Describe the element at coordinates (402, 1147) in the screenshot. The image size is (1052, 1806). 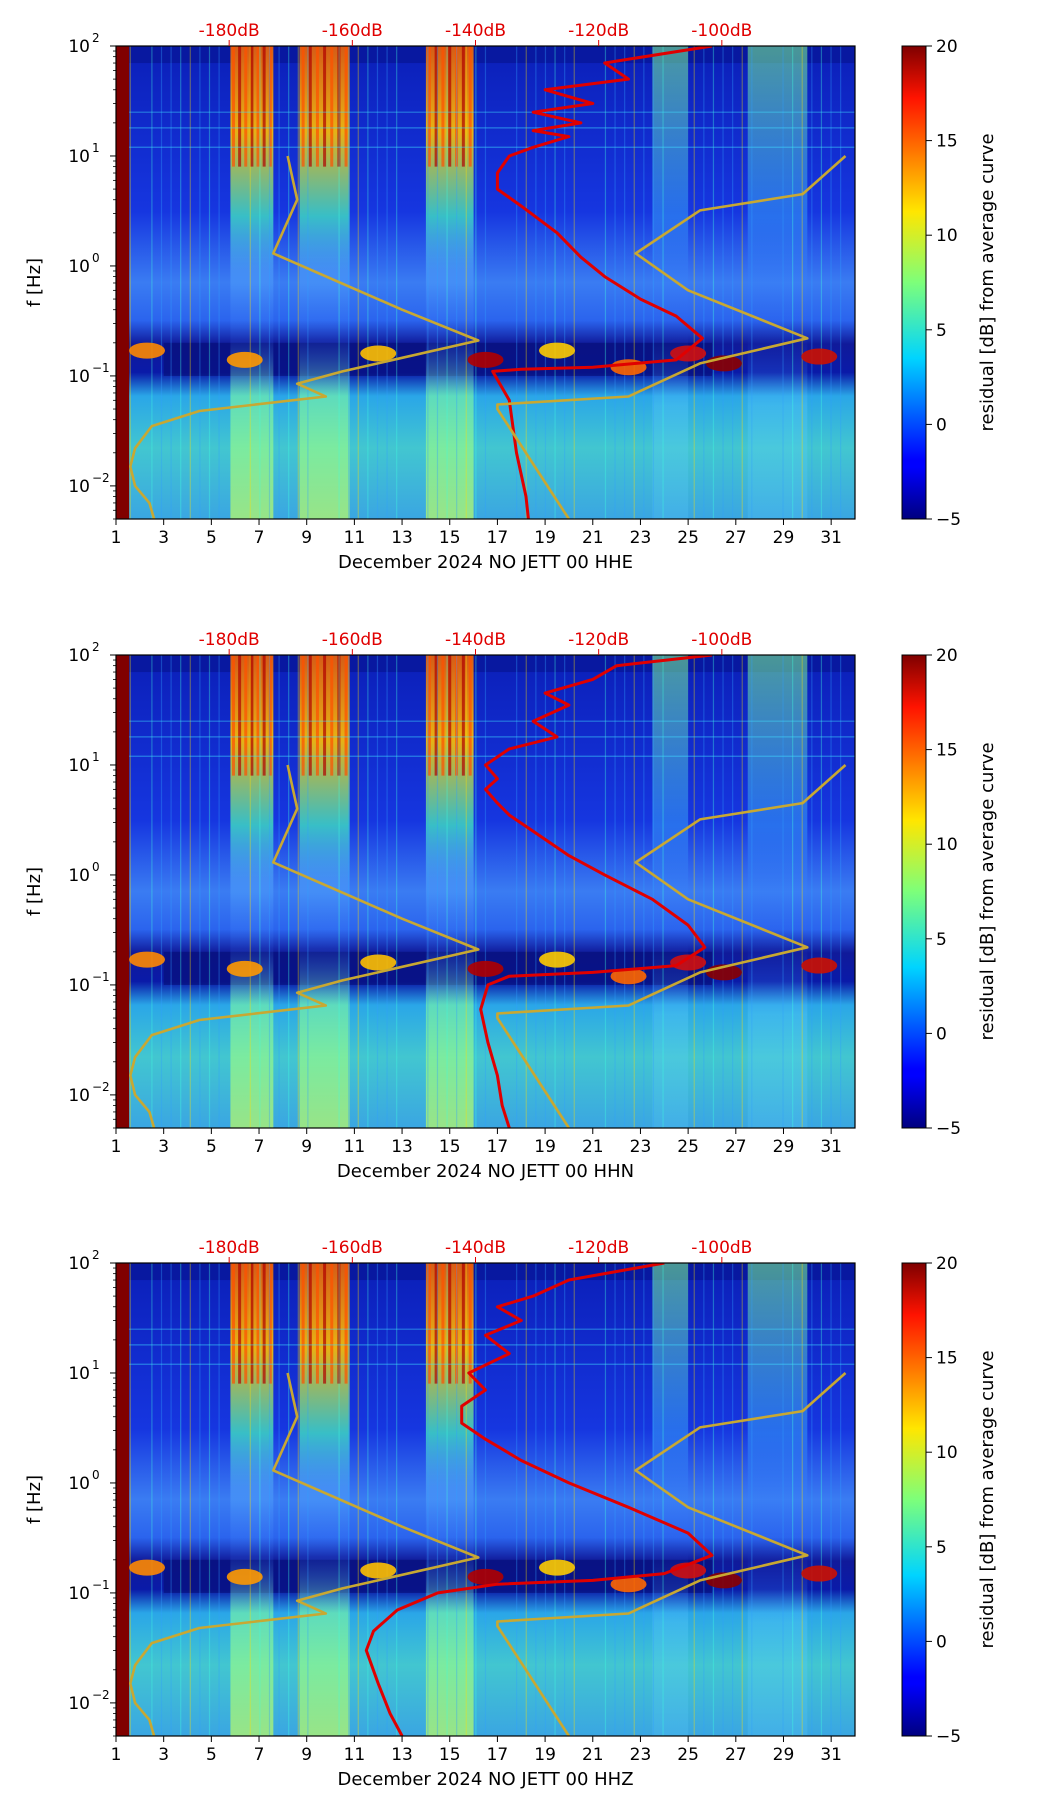
I see `x-tick-label: 13` at that location.